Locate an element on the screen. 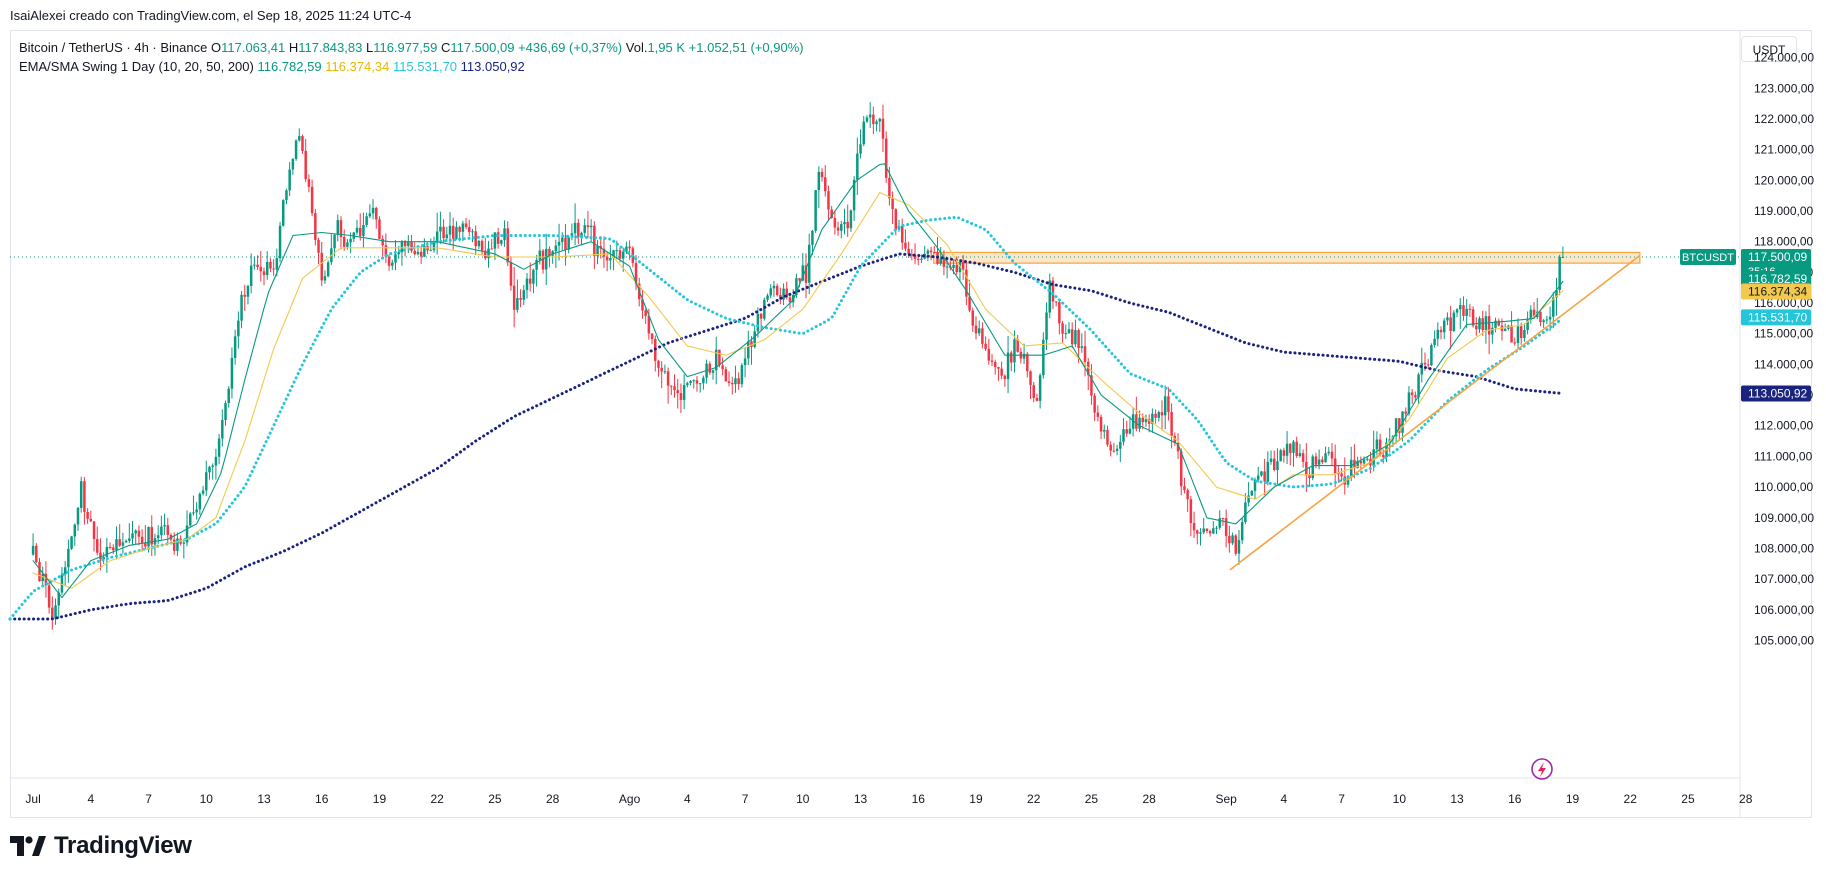  time-tick-label: 10 is located at coordinates (1400, 799).